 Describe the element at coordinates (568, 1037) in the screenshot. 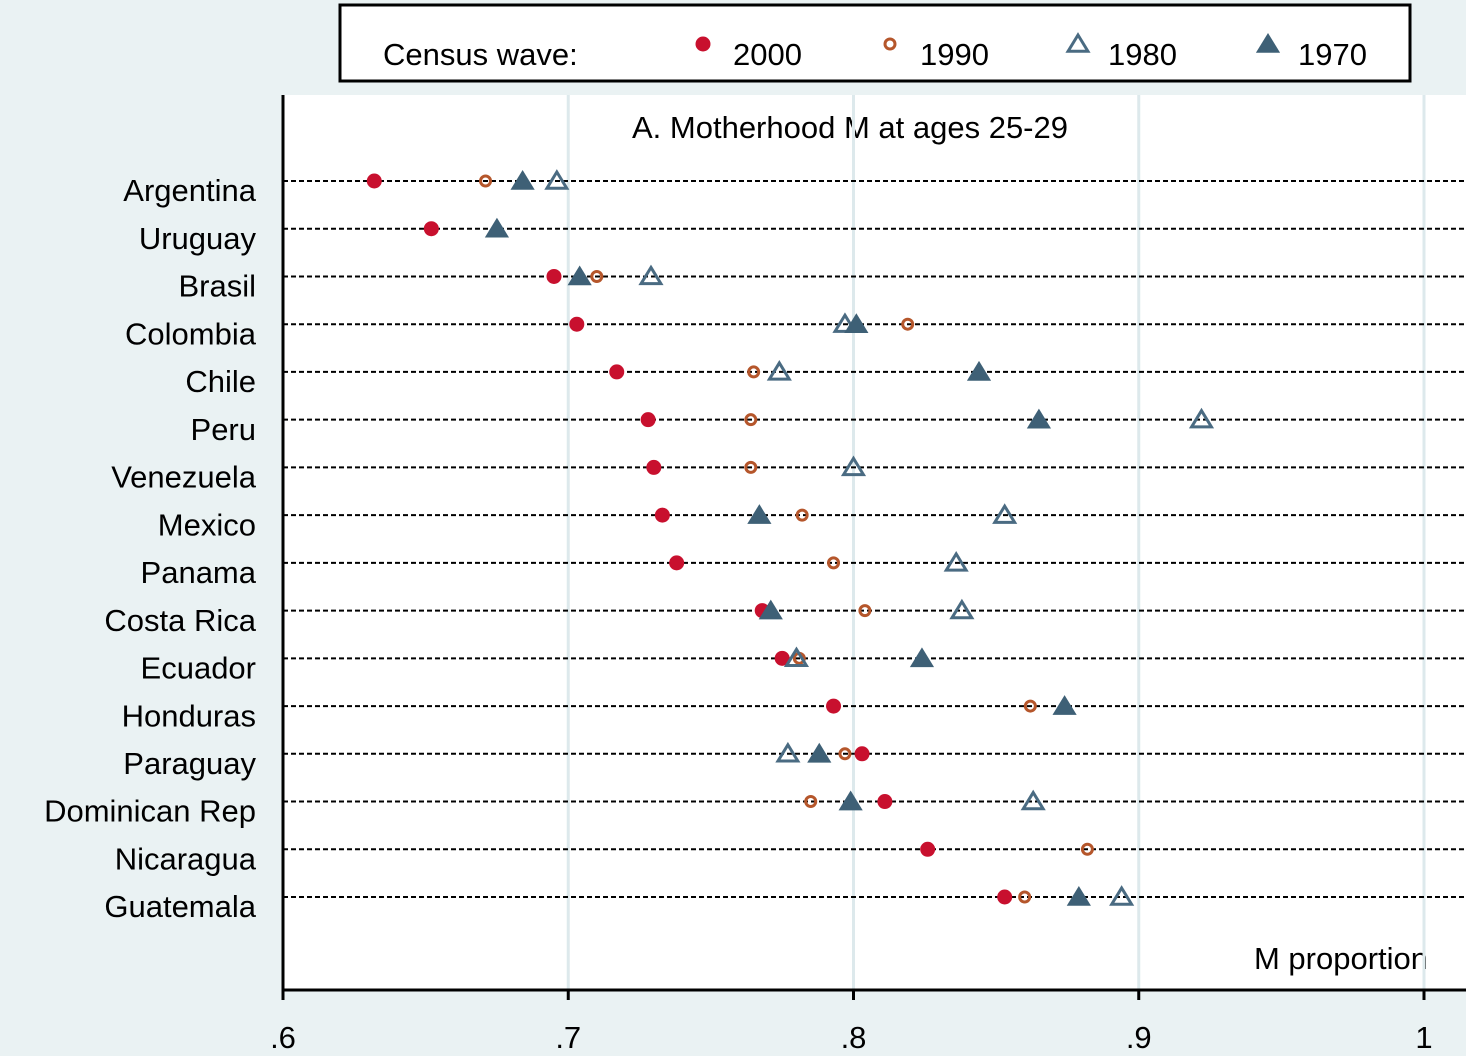

I see `x-tick-label: .7` at that location.